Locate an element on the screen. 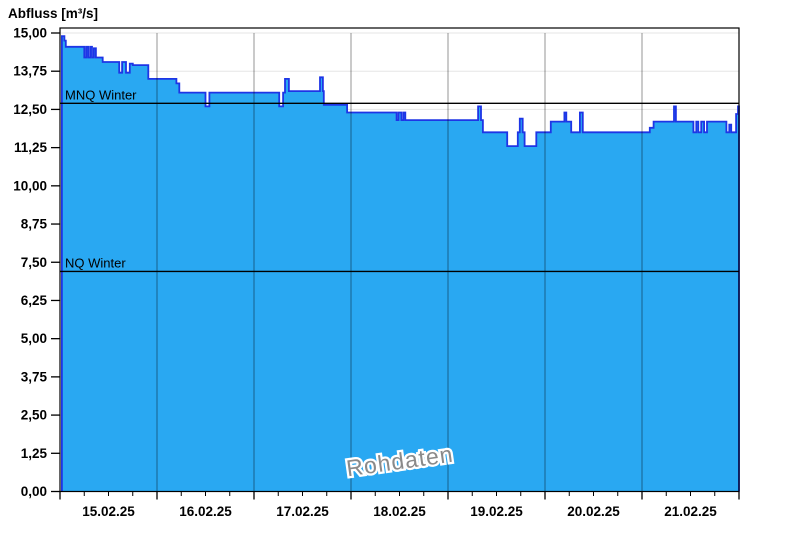 Image resolution: width=800 pixels, height=550 pixels. y-axis-tick-label: 15,00 is located at coordinates (30, 33).